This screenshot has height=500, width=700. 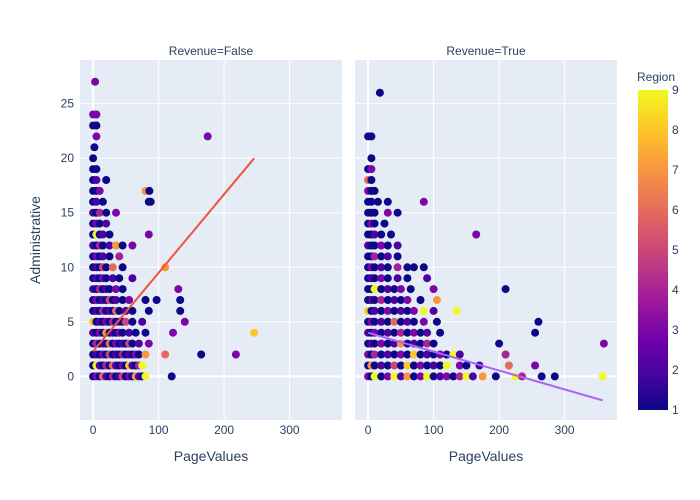 I want to click on y-tick-label: 25, so click(x=68, y=104).